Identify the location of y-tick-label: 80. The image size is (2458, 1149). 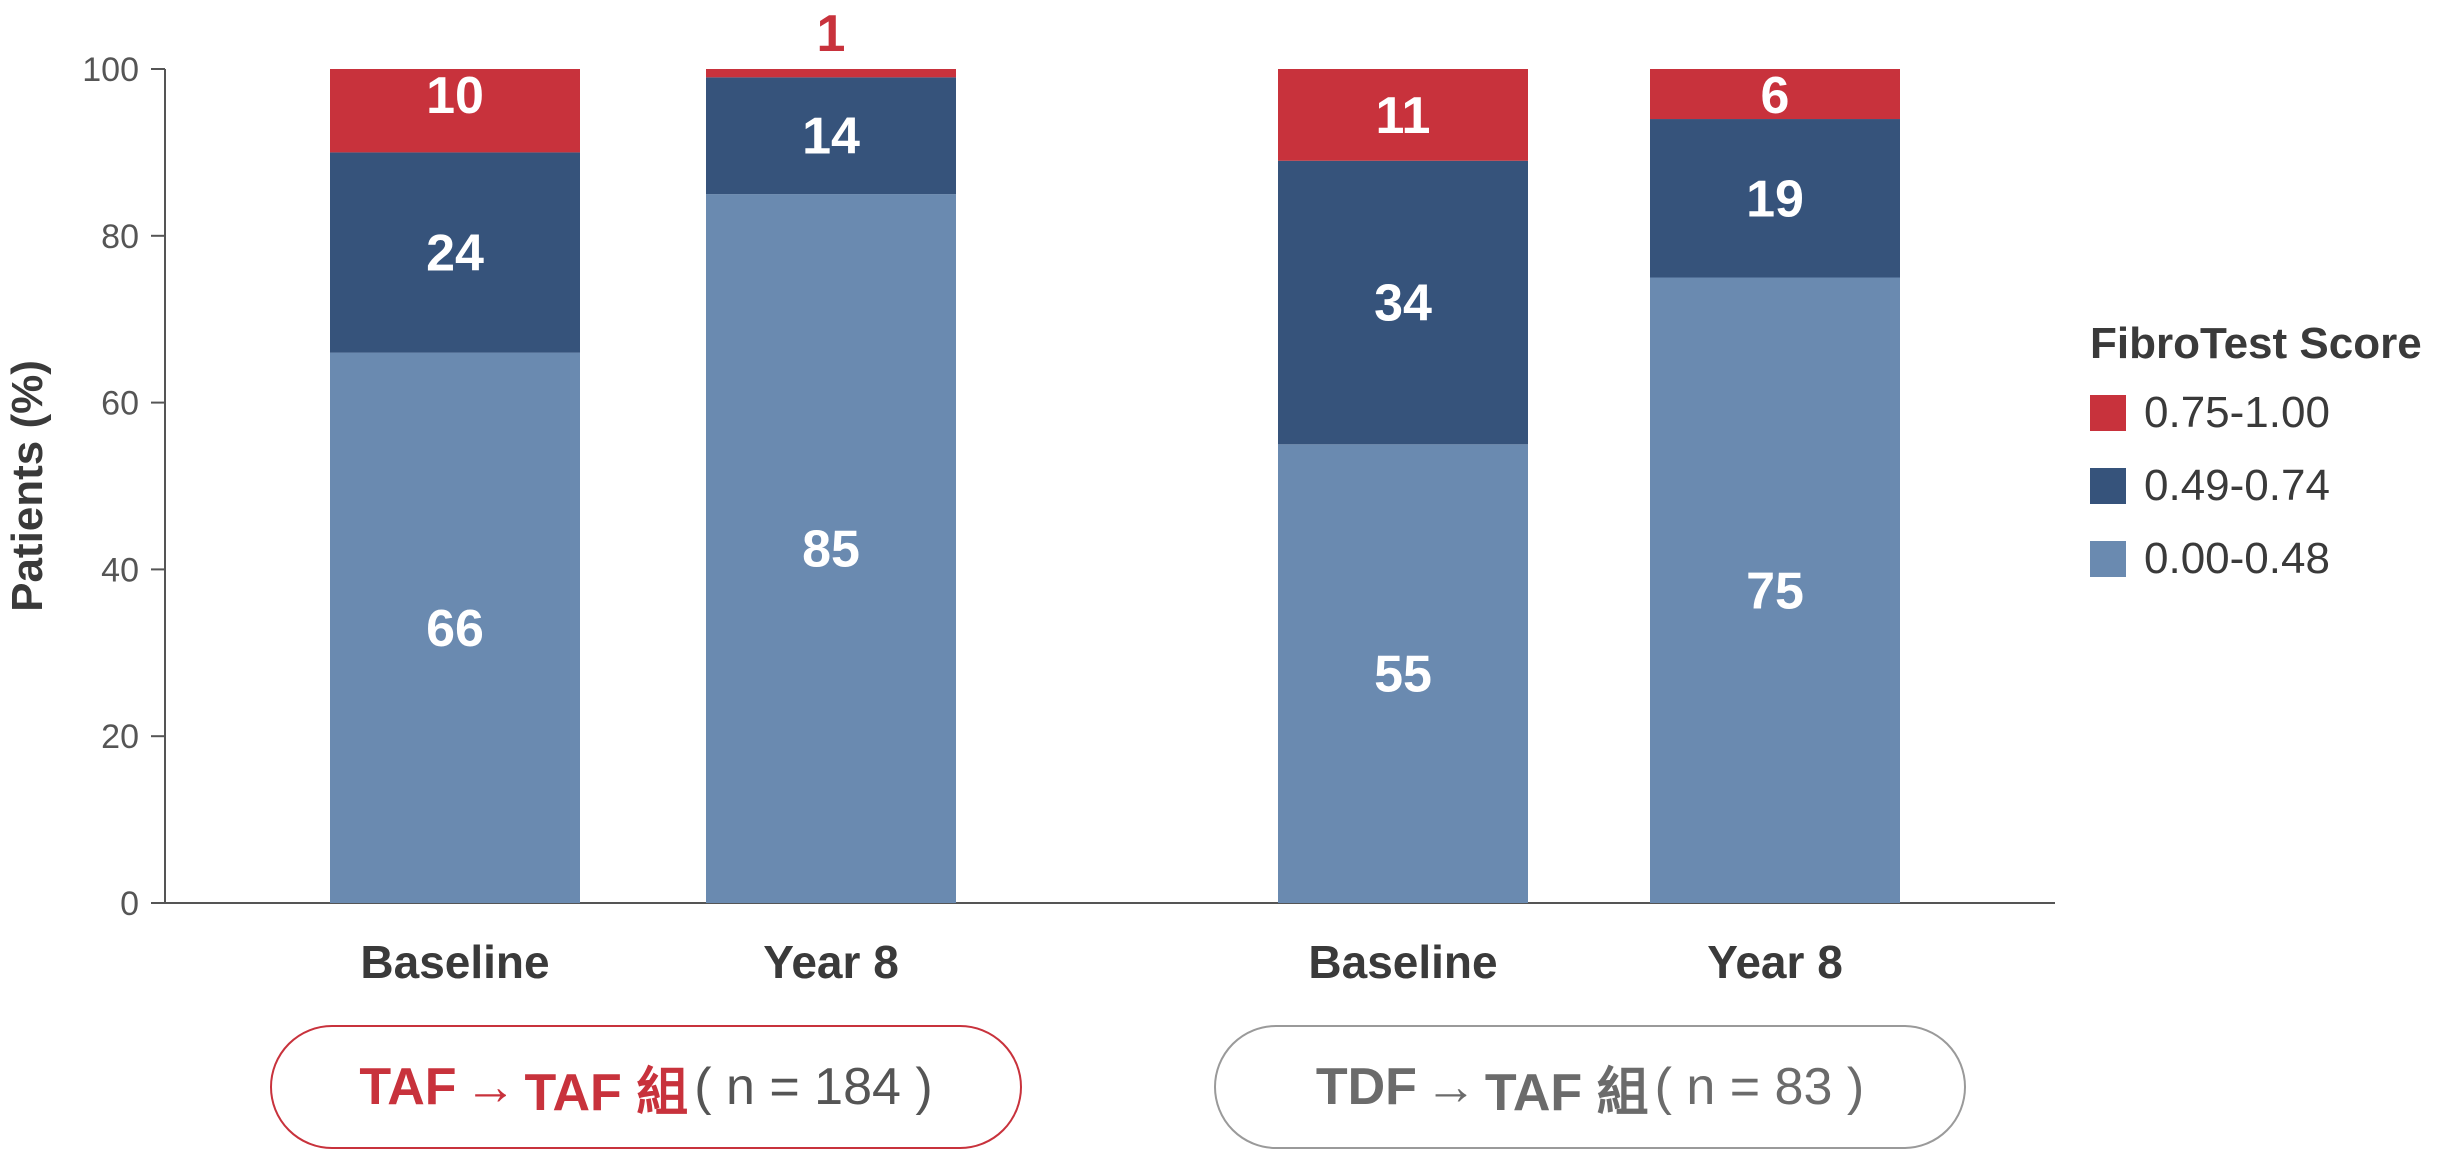
(120, 237).